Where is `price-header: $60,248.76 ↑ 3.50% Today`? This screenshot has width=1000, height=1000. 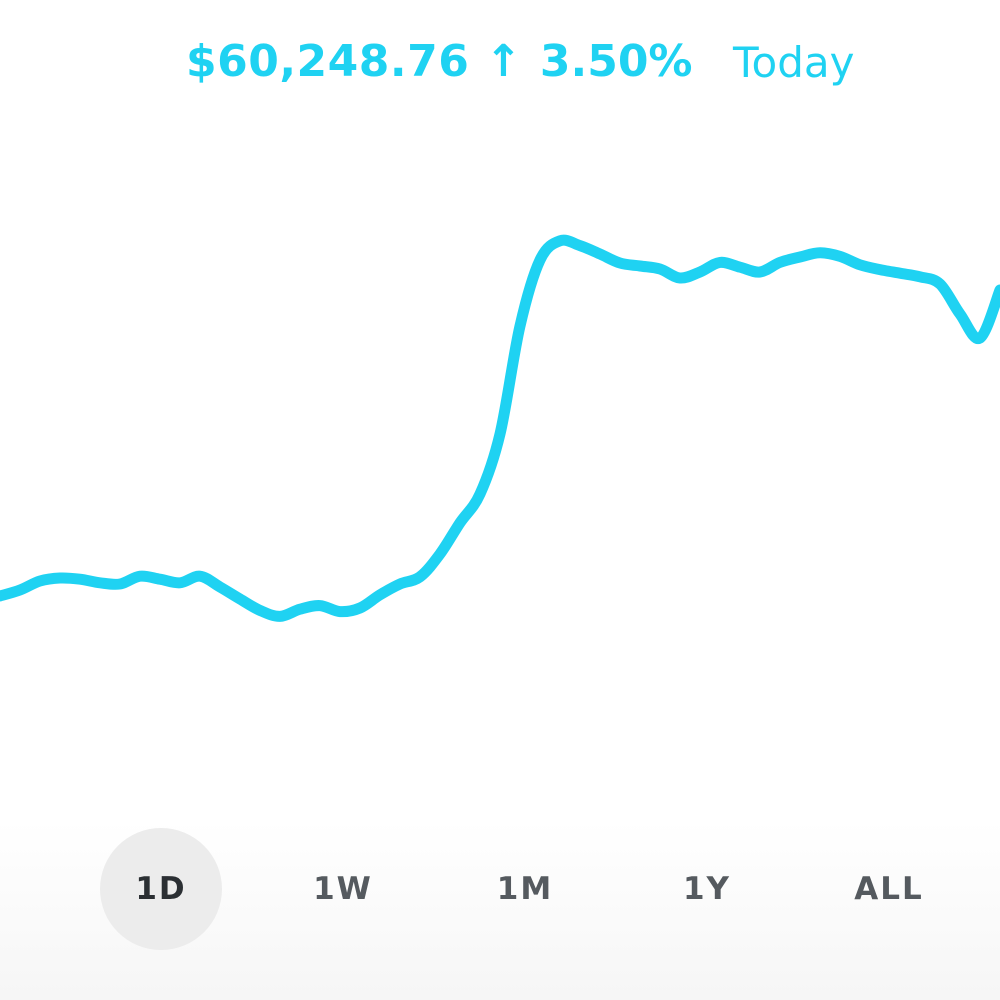
price-header: $60,248.76 ↑ 3.50% Today is located at coordinates (500, 65).